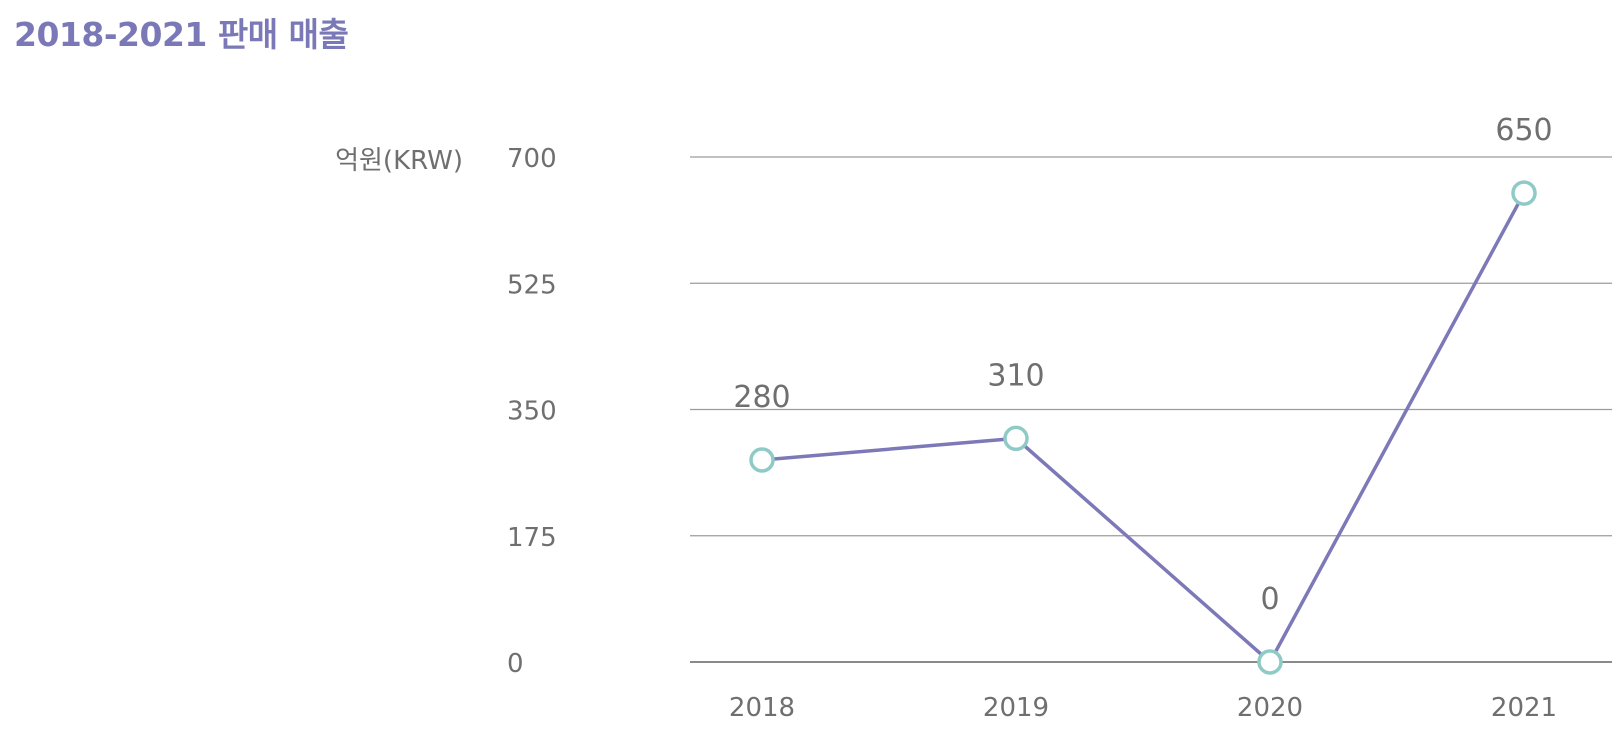 The width and height of the screenshot is (1620, 732). I want to click on y-tick-label: 700, so click(532, 159).